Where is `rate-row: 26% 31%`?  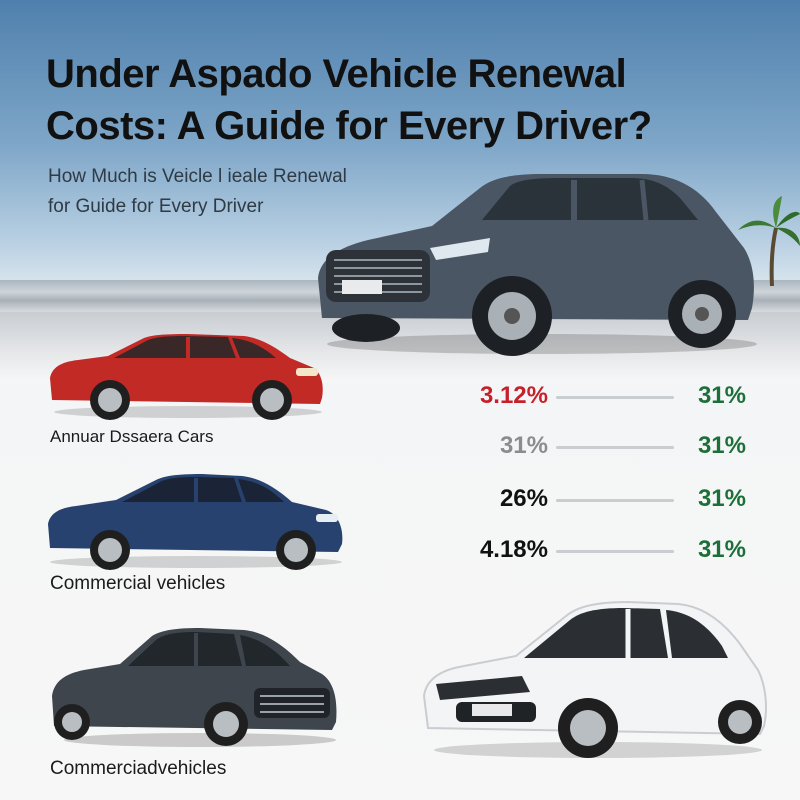
rate-row: 26% 31% is located at coordinates (606, 500).